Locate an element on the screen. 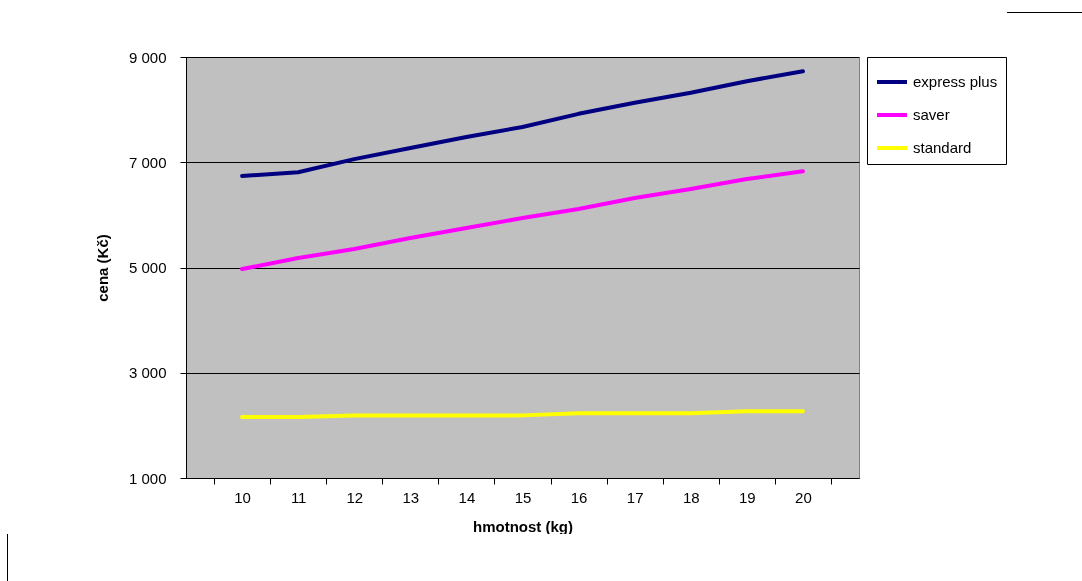 Image resolution: width=1082 pixels, height=581 pixels. x-tick-label: 11 is located at coordinates (298, 497).